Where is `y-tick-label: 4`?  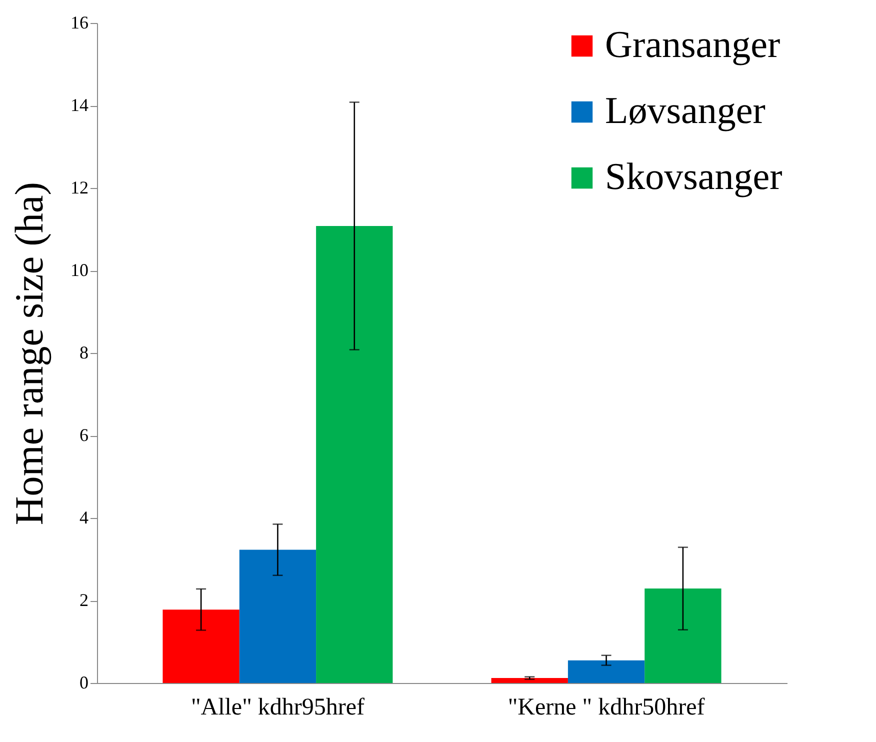
y-tick-label: 4 is located at coordinates (84, 518).